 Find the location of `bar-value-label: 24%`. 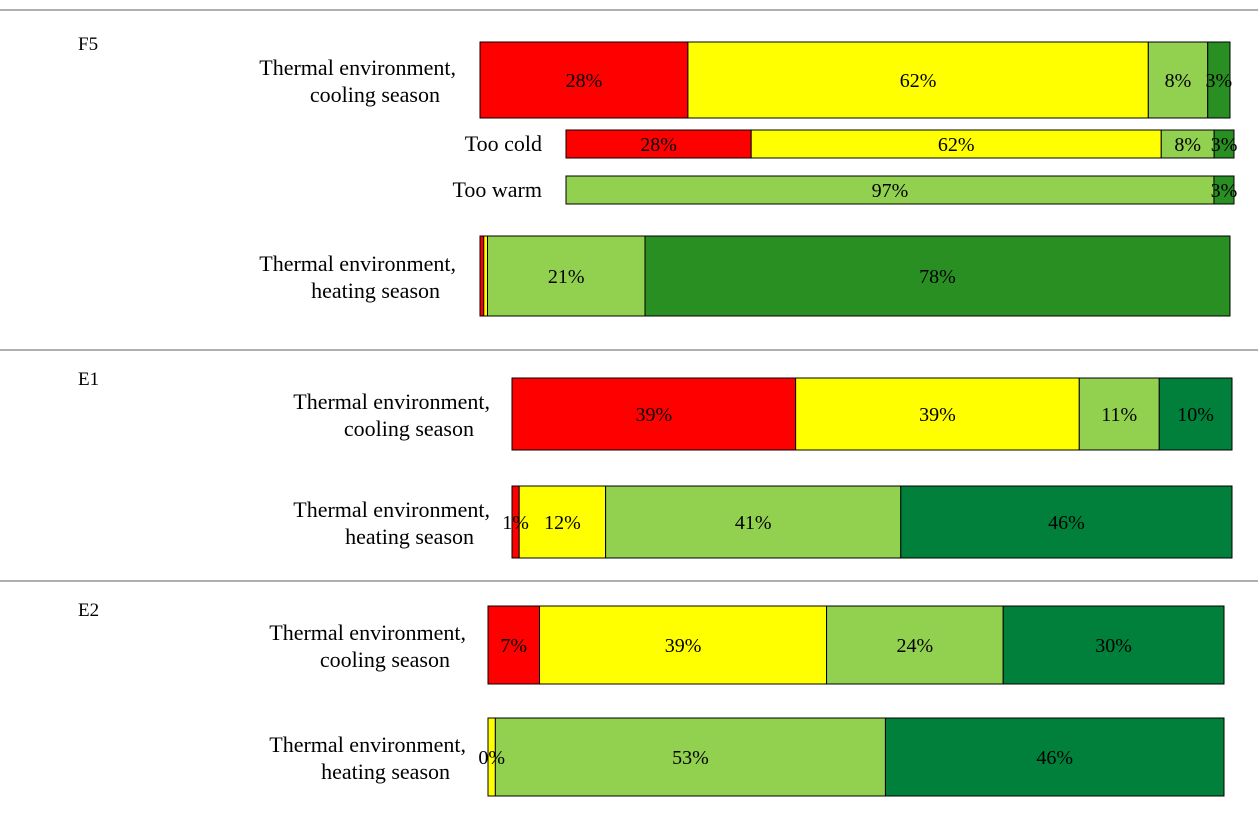

bar-value-label: 24% is located at coordinates (915, 646).